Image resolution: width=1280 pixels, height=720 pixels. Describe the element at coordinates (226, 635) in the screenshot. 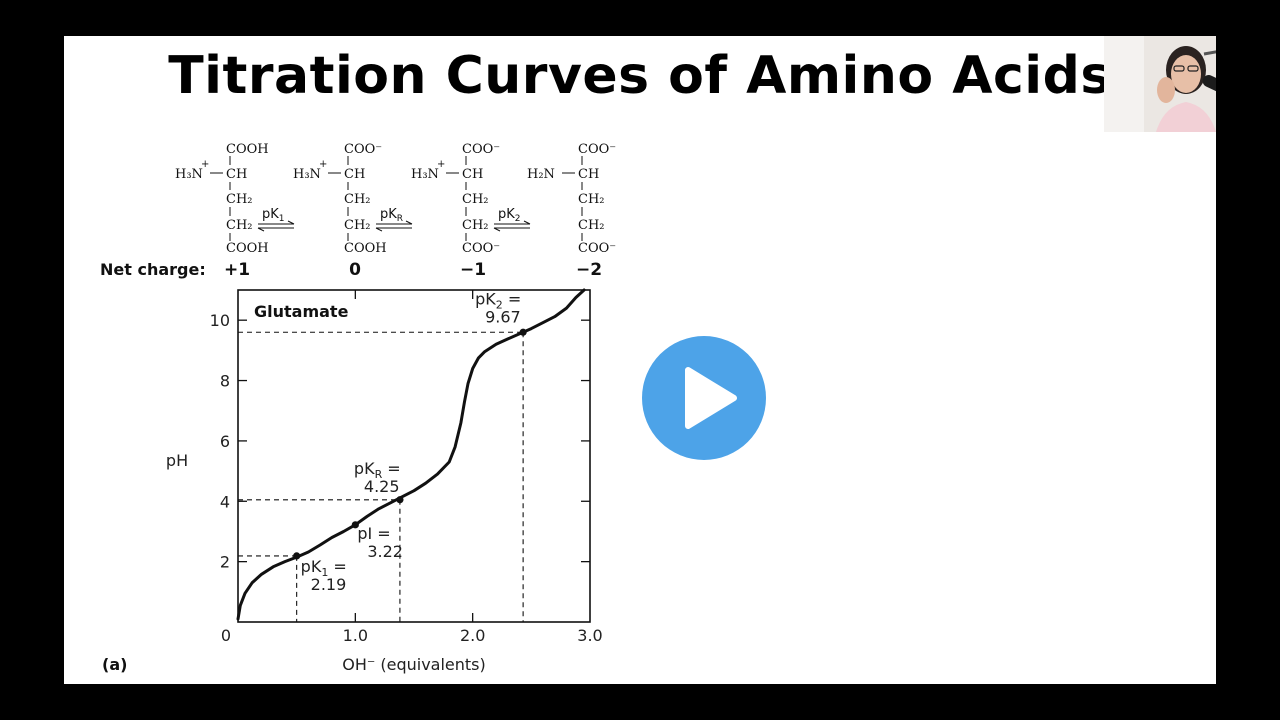

I see `x-tick-label: 0` at that location.